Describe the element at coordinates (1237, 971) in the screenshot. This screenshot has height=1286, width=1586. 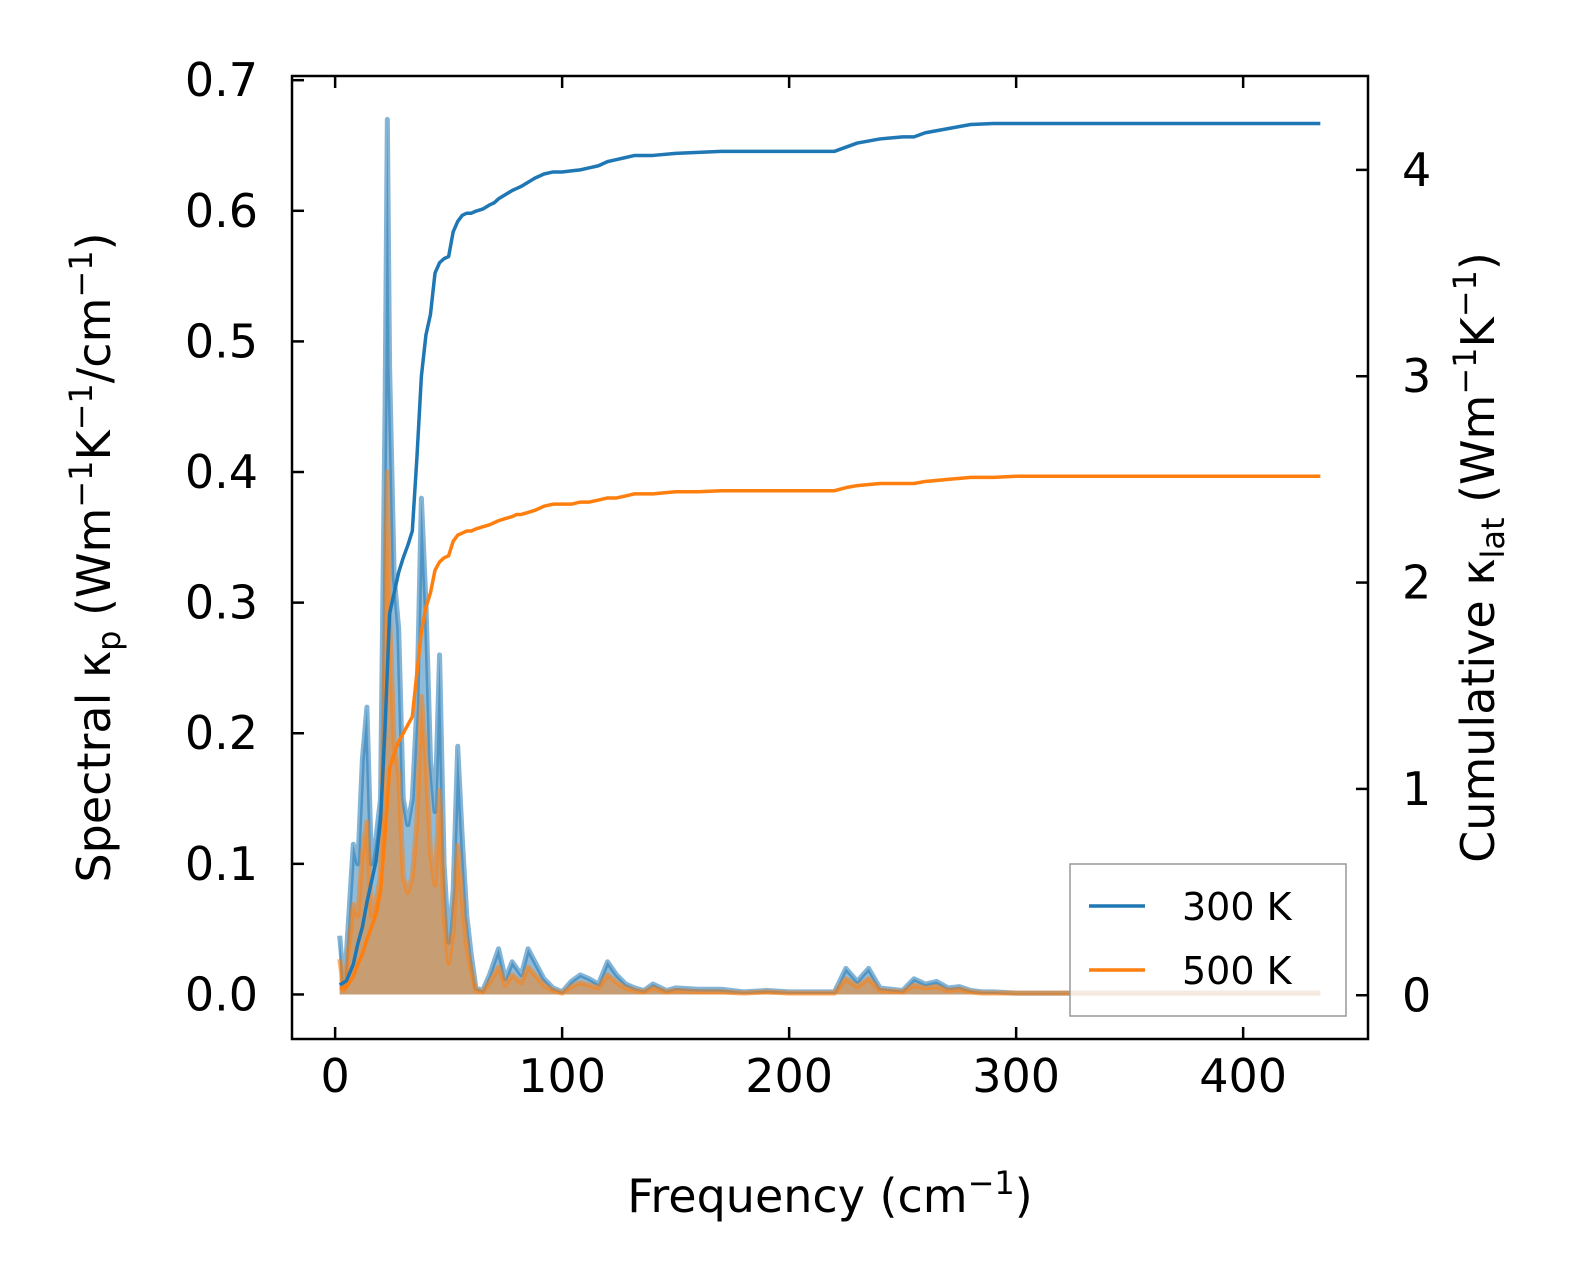
I see `legend-label: 500 K` at that location.